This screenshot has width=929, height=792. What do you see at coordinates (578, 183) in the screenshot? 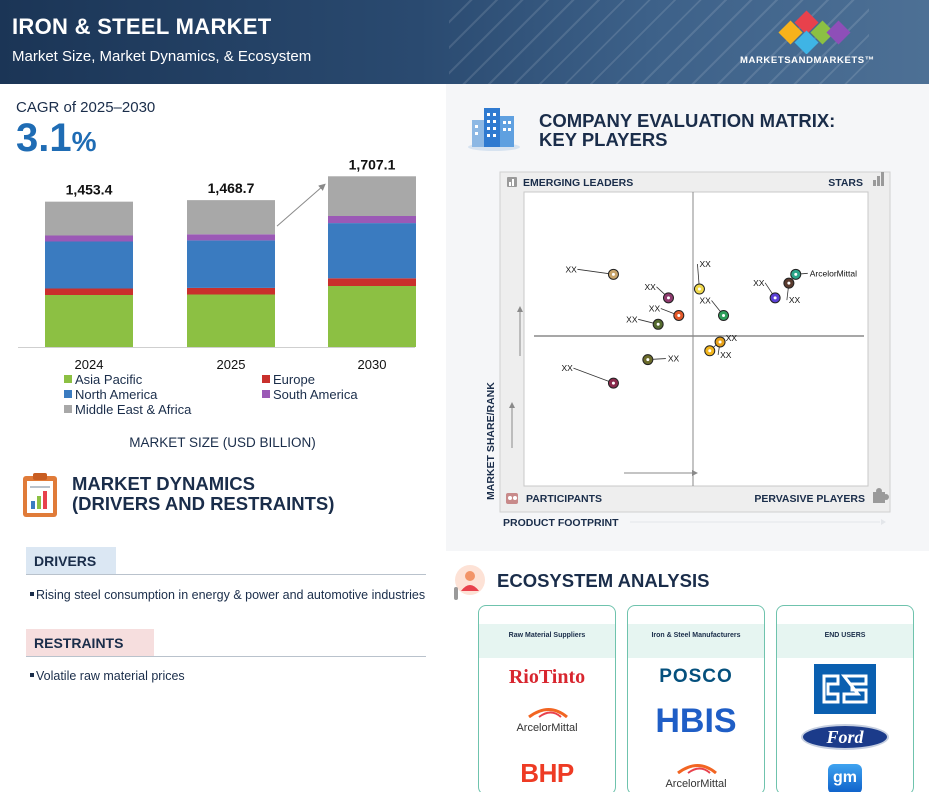
I see `quadrant-emerging-leaders: EMERGING LEADERS` at bounding box center [578, 183].